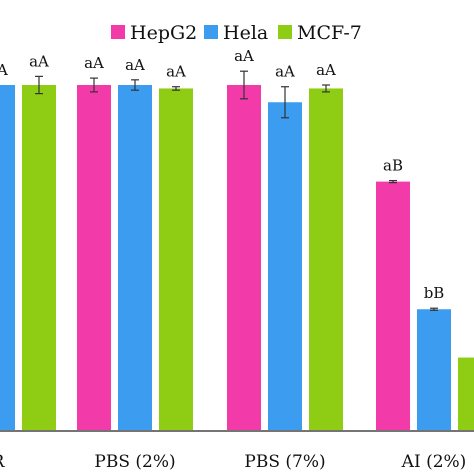 This screenshot has width=474, height=474. I want to click on legend-label: HepG2, so click(163, 33).